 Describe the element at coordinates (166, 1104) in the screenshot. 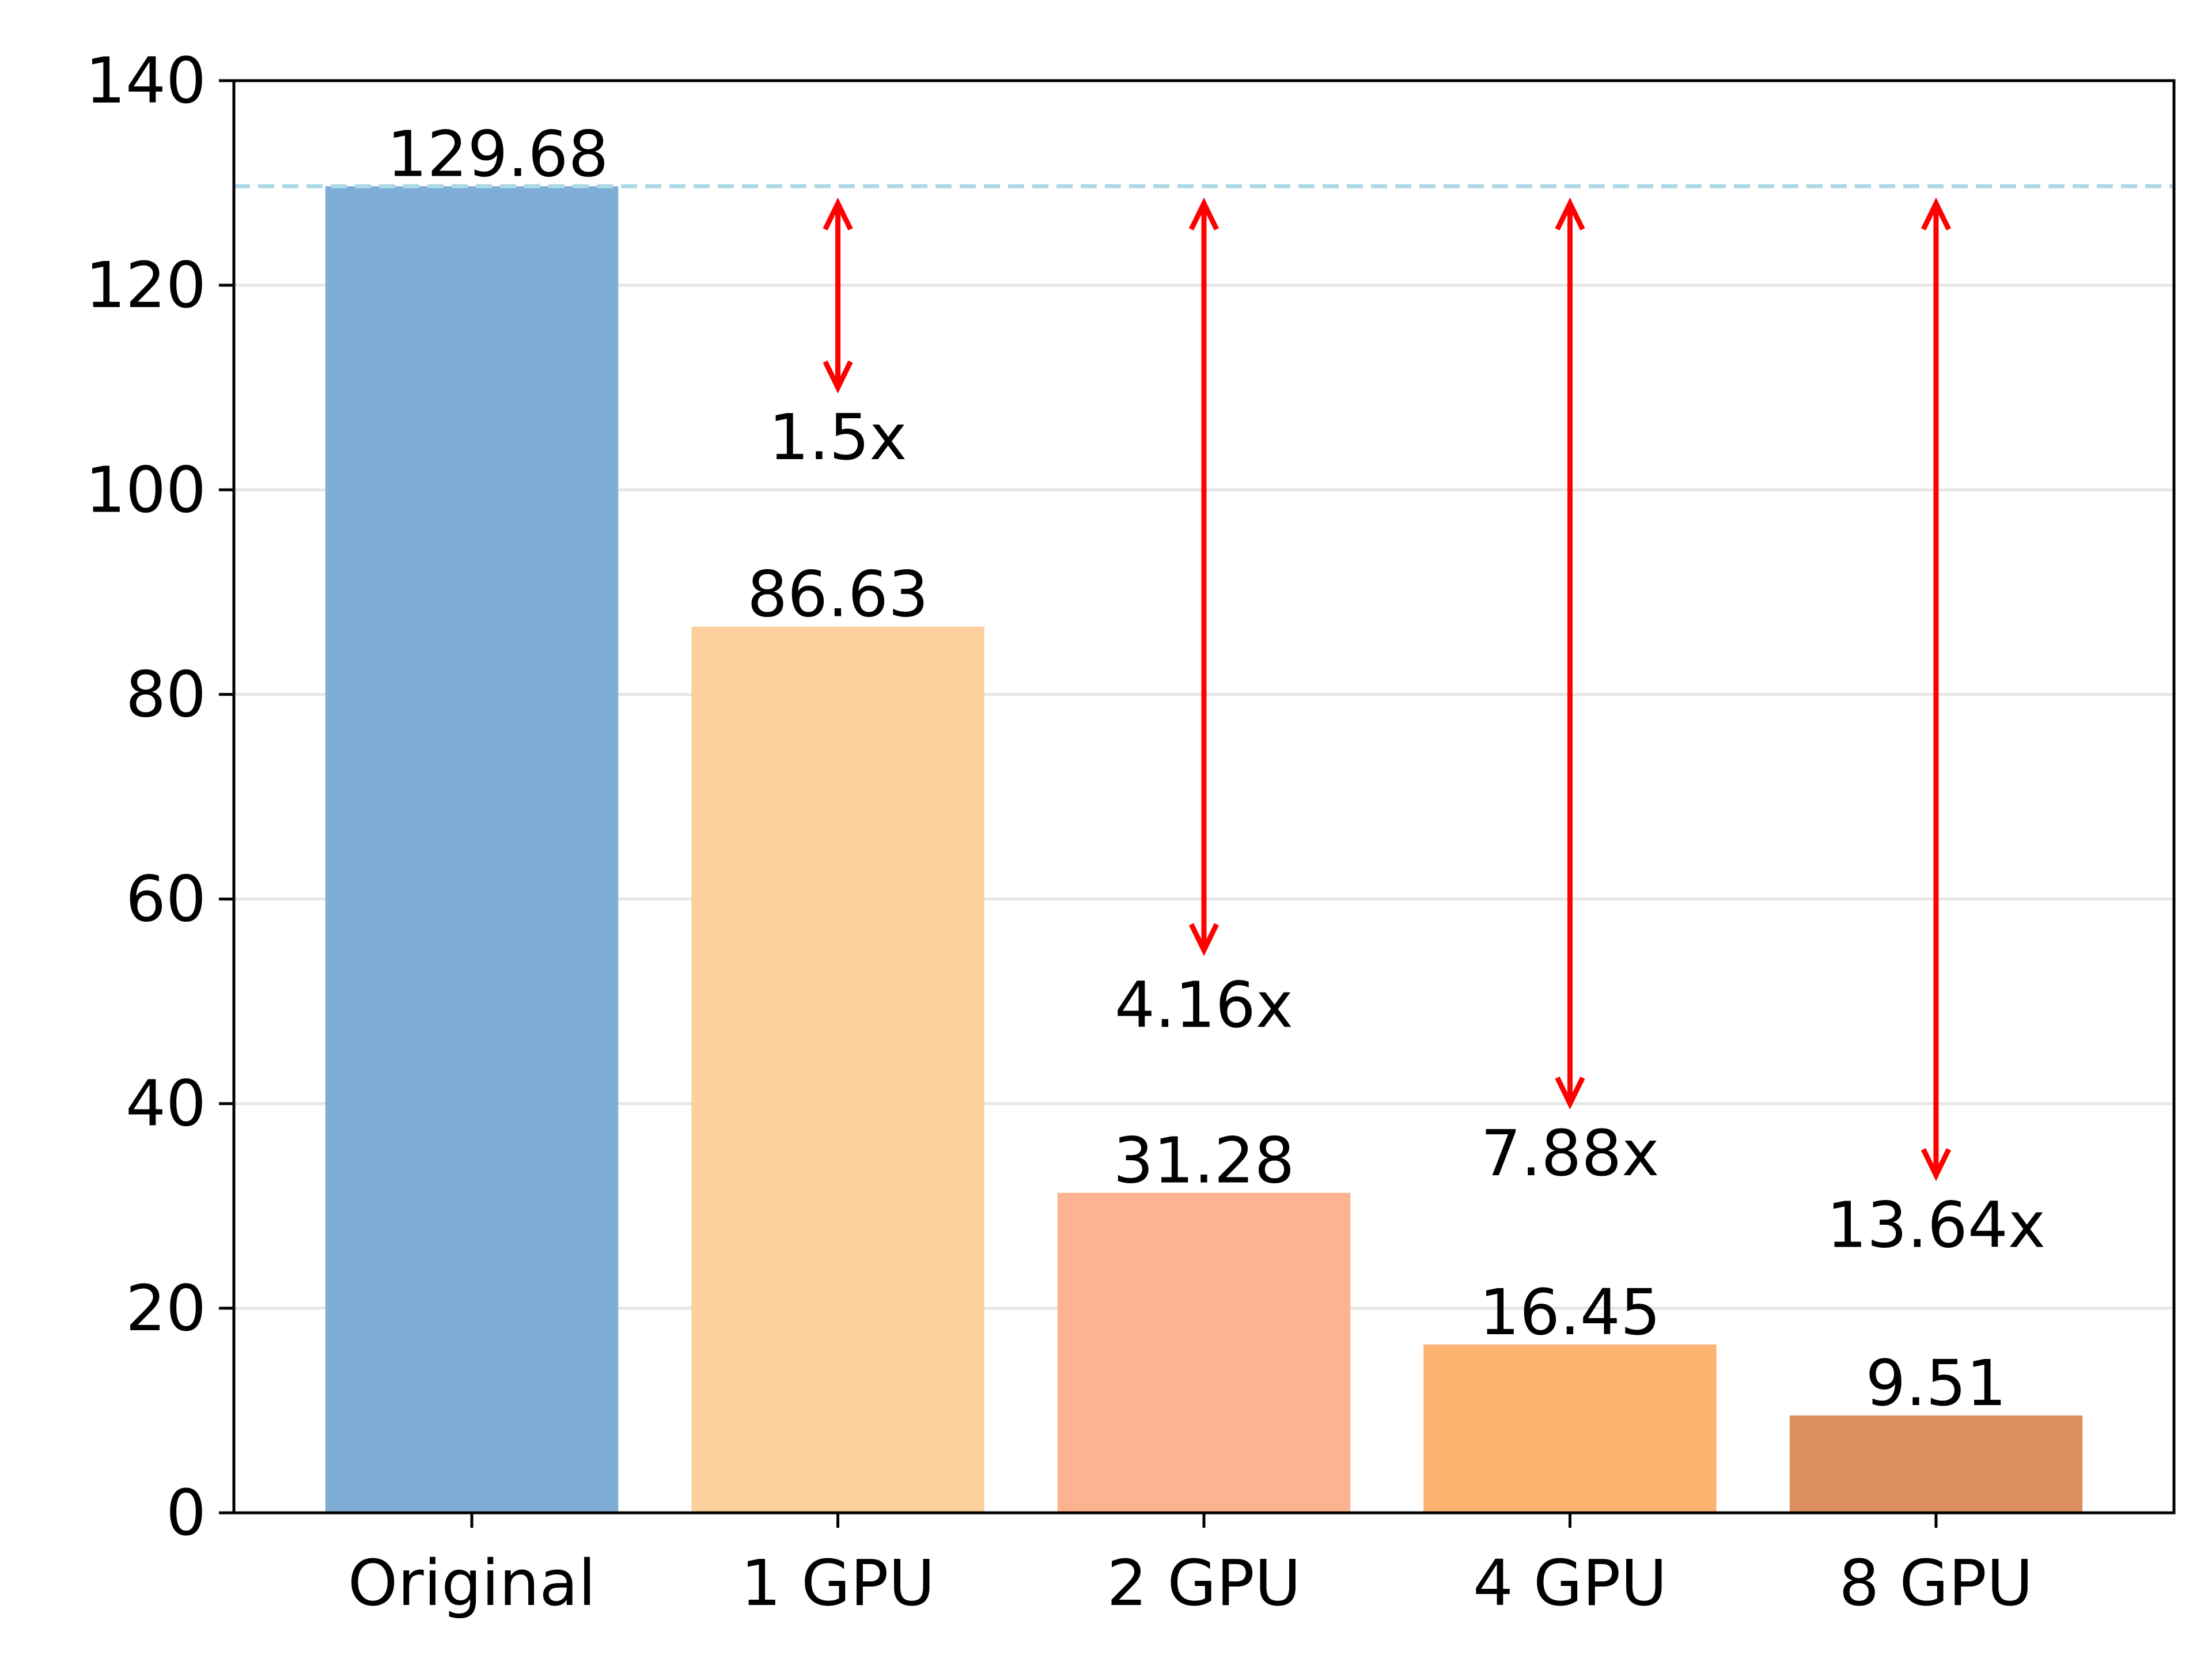

I see `y-tick-label: 40` at that location.